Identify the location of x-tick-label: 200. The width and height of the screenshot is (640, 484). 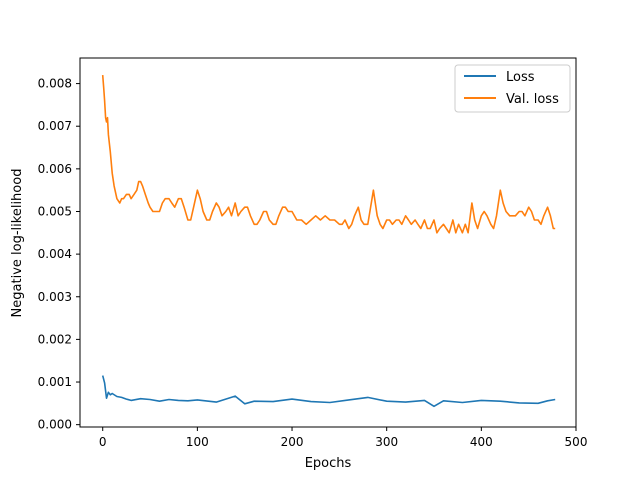
(292, 442).